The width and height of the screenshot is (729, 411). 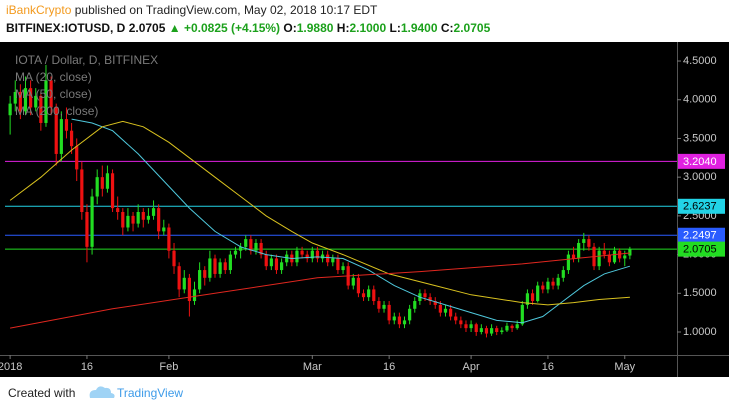 What do you see at coordinates (41, 393) in the screenshot?
I see `footer-created: Created with` at bounding box center [41, 393].